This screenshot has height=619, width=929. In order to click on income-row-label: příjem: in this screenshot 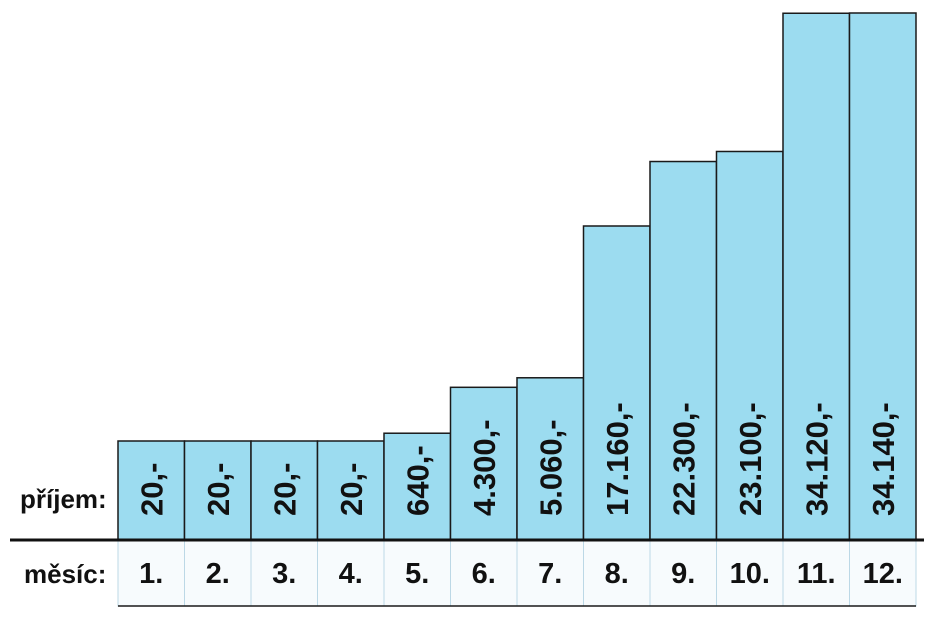, I will do `click(63, 499)`.